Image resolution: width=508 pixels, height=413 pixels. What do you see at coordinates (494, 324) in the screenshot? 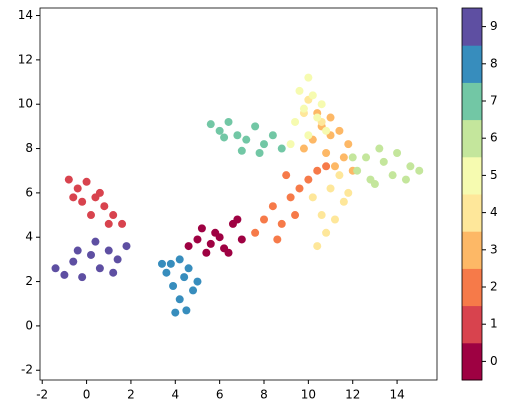
I see `colorbar-label: 1` at bounding box center [494, 324].